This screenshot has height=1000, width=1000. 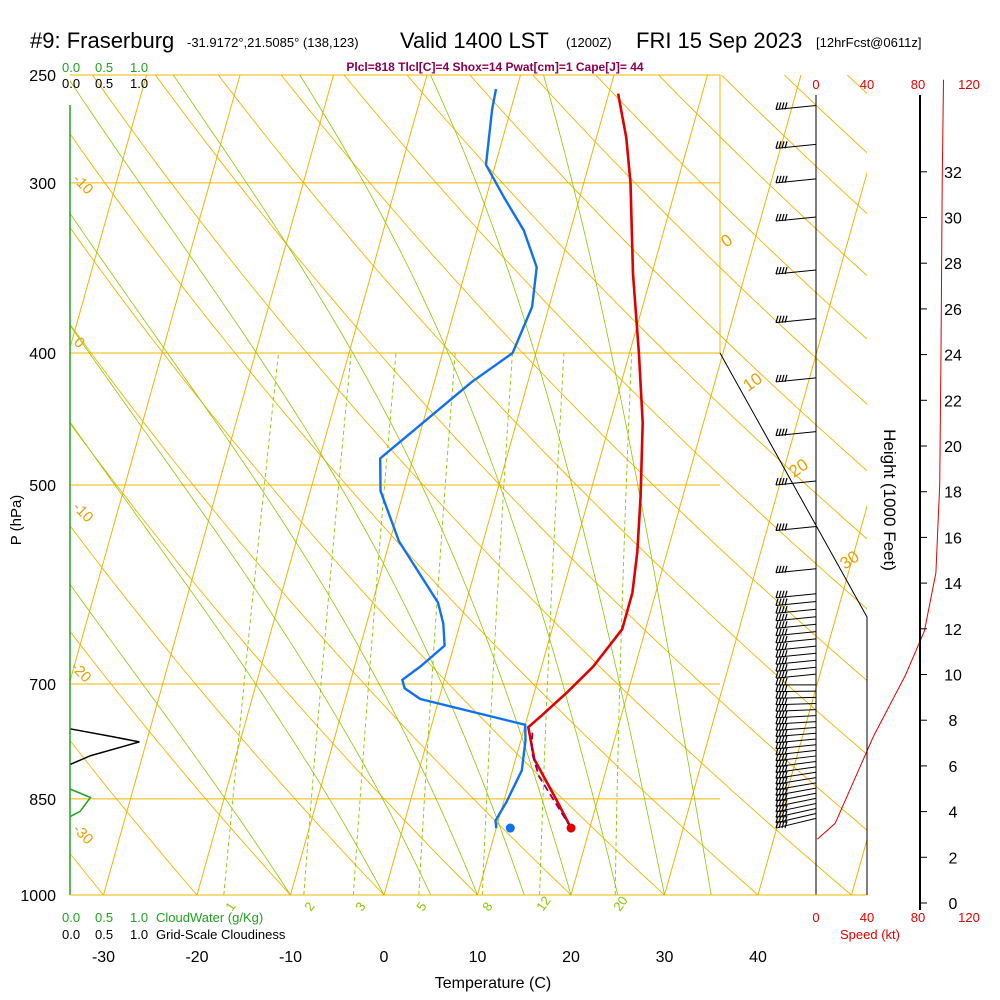 What do you see at coordinates (487, 906) in the screenshot?
I see `mixing-ratio-label: 8` at bounding box center [487, 906].